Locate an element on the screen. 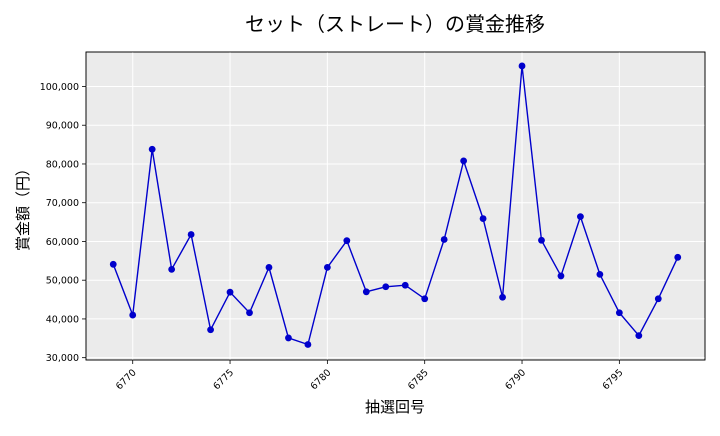 The width and height of the screenshot is (720, 436). x-tick-label: 6795 is located at coordinates (613, 379).